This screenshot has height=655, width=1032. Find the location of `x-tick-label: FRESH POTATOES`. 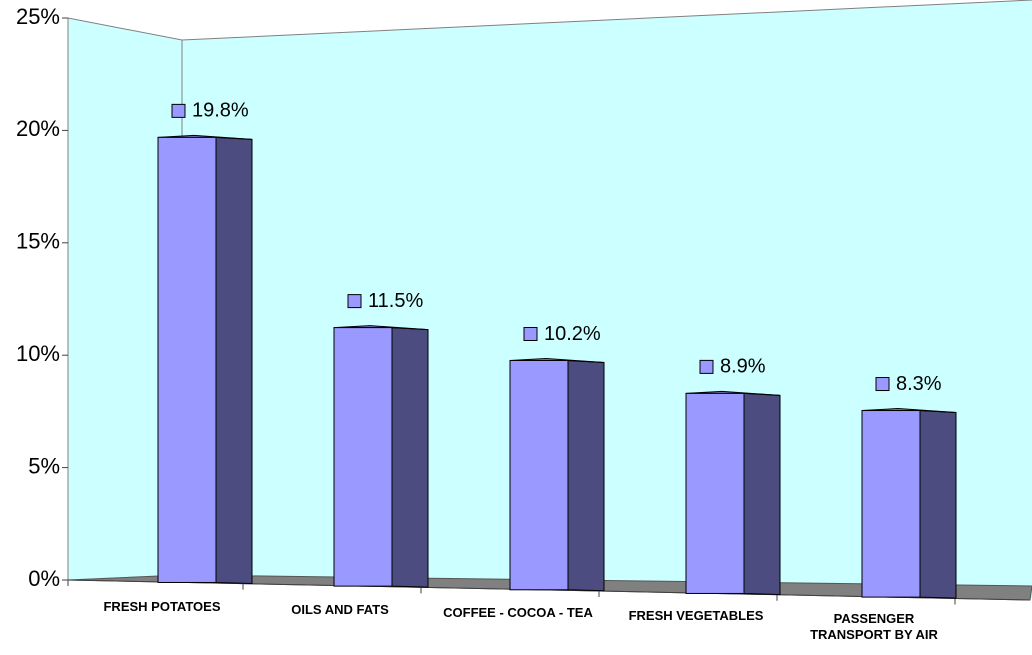

x-tick-label: FRESH POTATOES is located at coordinates (162, 606).